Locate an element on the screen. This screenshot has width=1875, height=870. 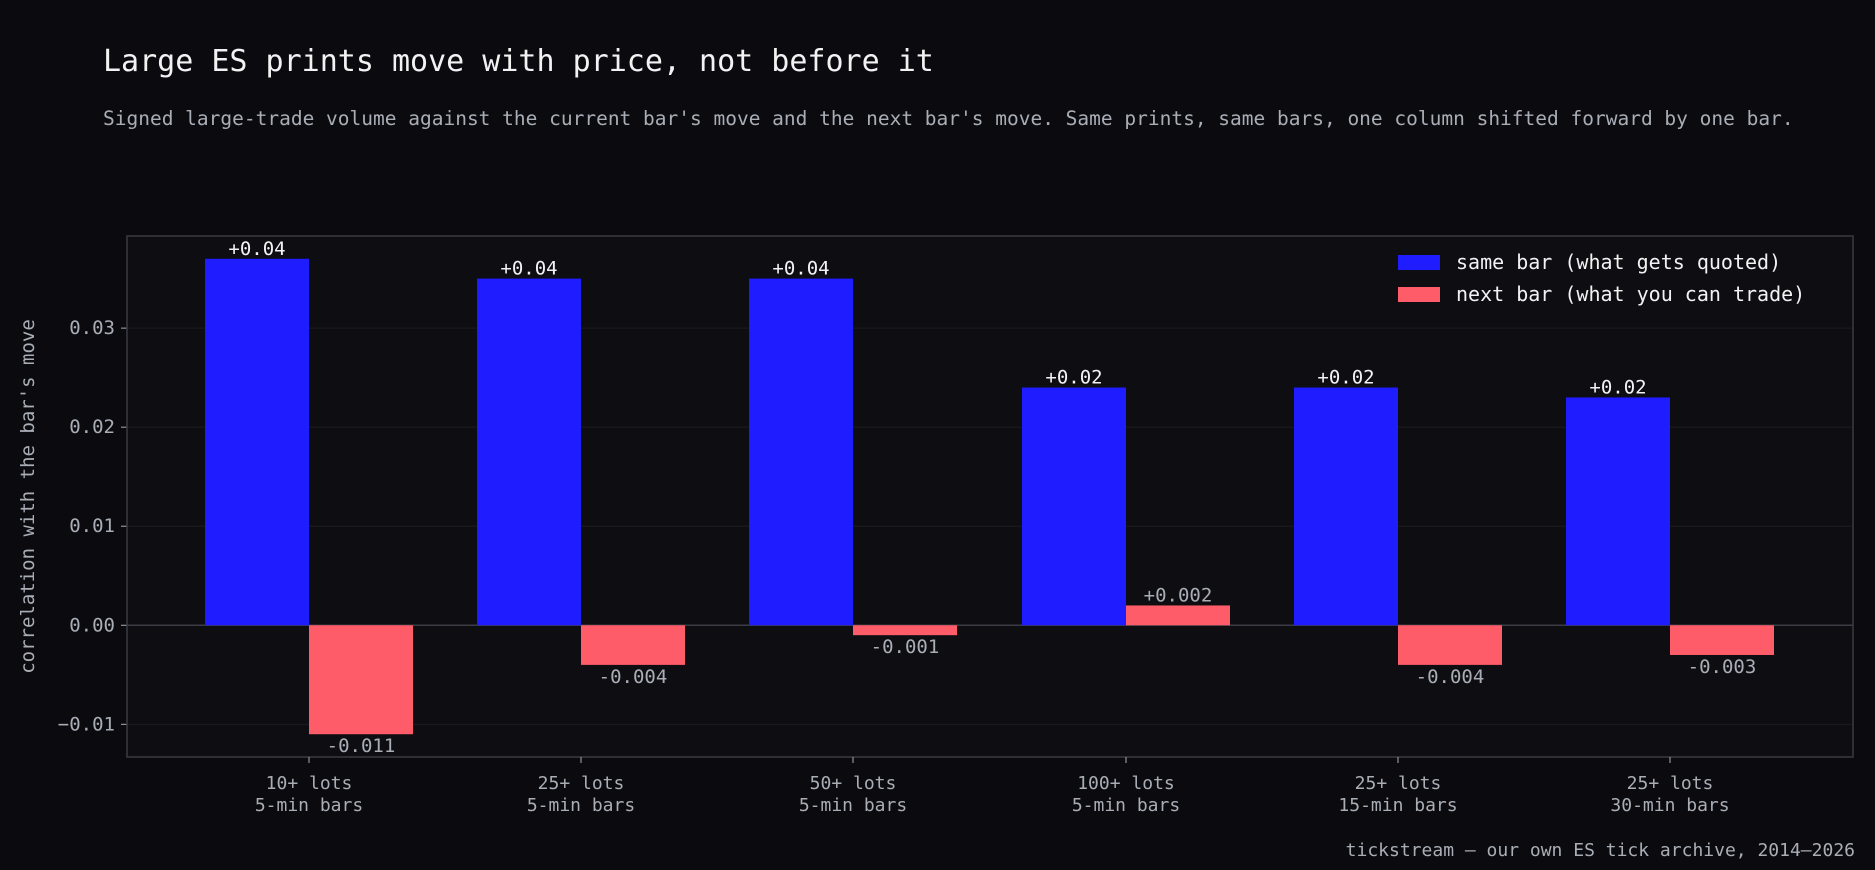
legend-swatch-next-bar is located at coordinates (1419, 294).